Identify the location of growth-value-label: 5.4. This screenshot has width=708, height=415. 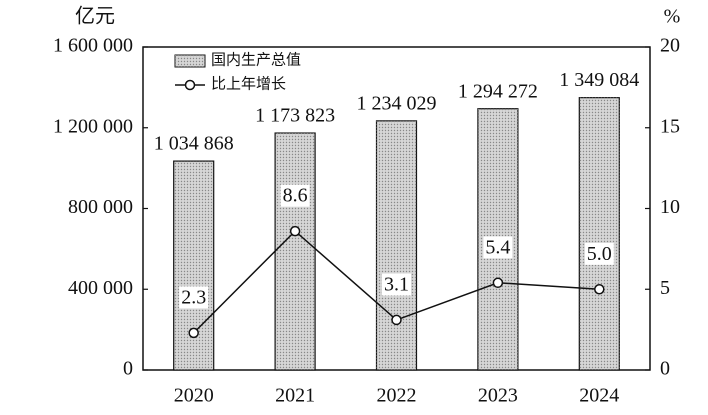
(497, 247).